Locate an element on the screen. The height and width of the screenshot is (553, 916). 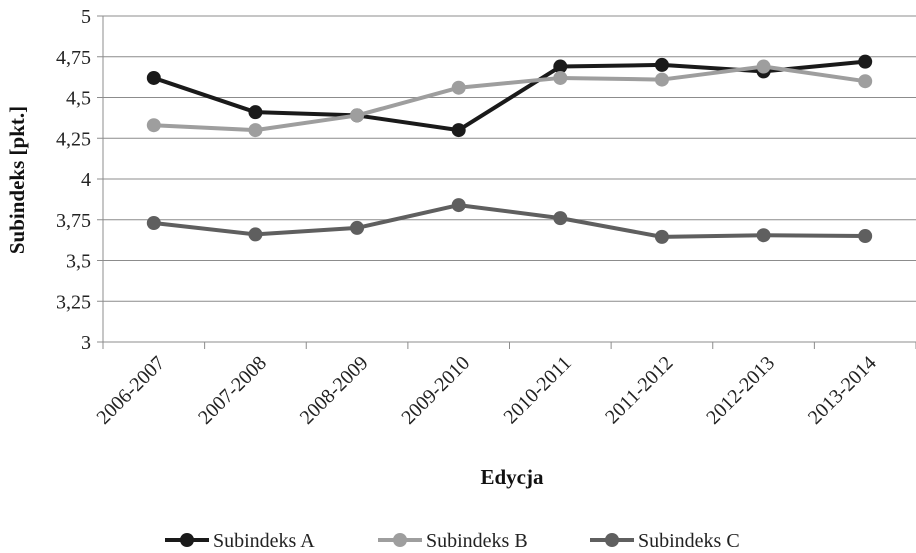
y-tick-label: 3,5 is located at coordinates (78, 262).